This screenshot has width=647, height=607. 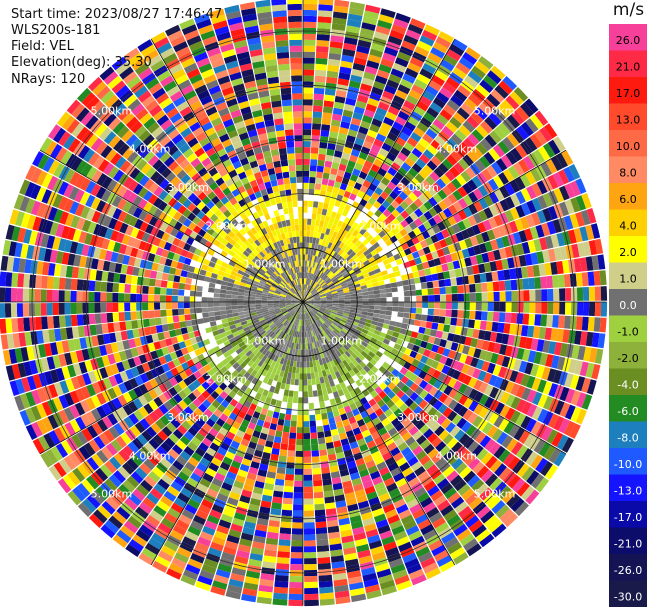 I want to click on colorbar-tick-label: -8.0, so click(x=627, y=437).